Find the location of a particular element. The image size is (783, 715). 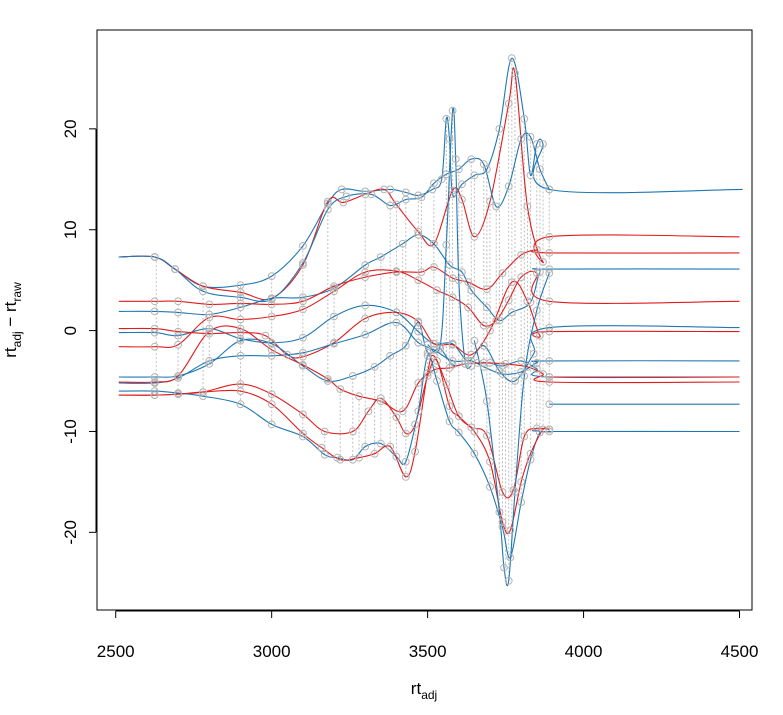

y-axis-title: rtadj − rtraw is located at coordinates (12, 320).